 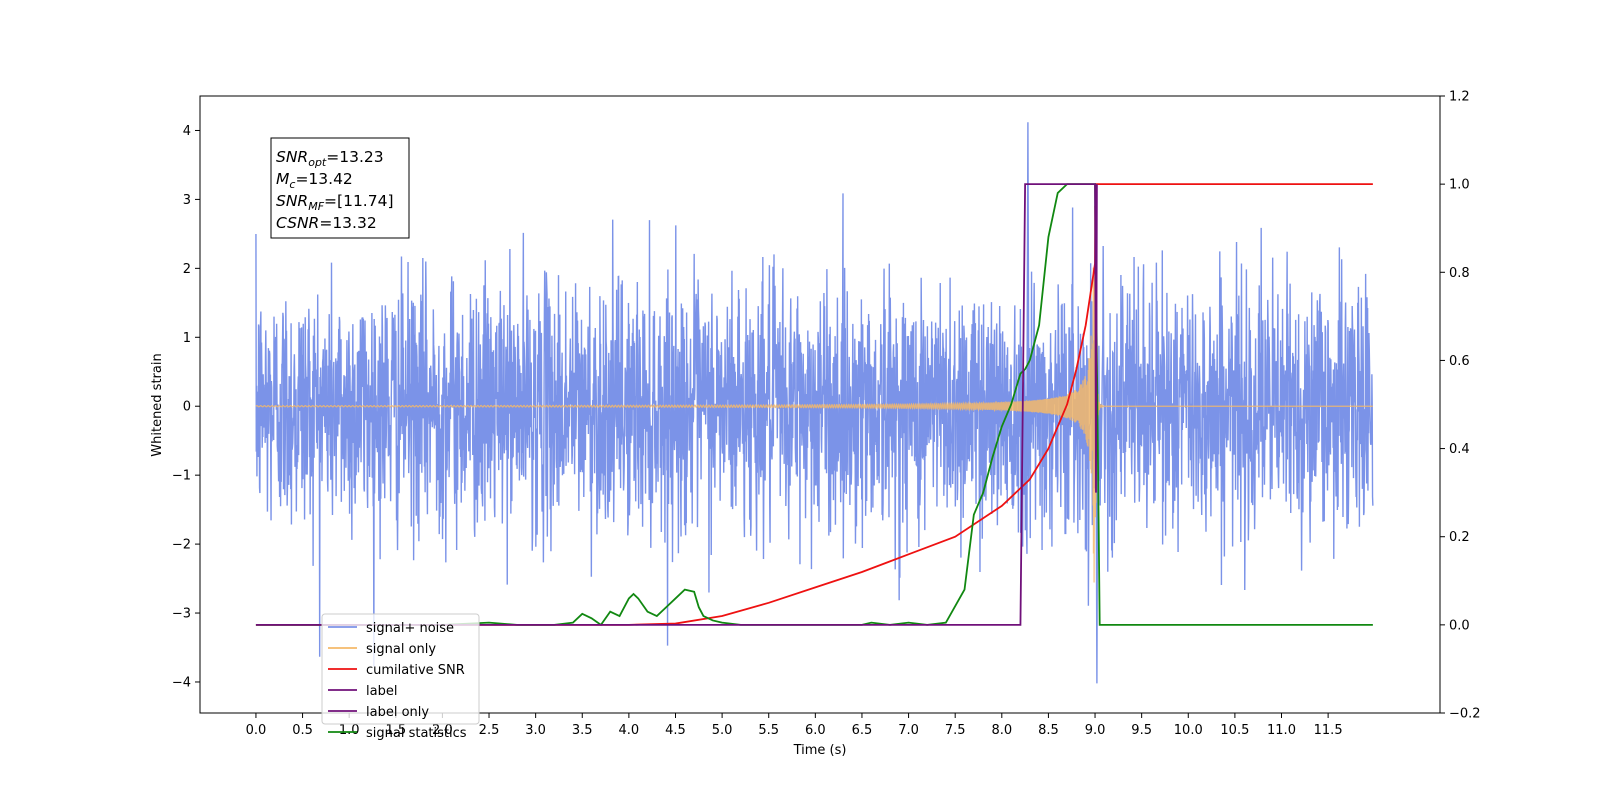 I want to click on y-axis-label: Whitened strain, so click(x=157, y=404).